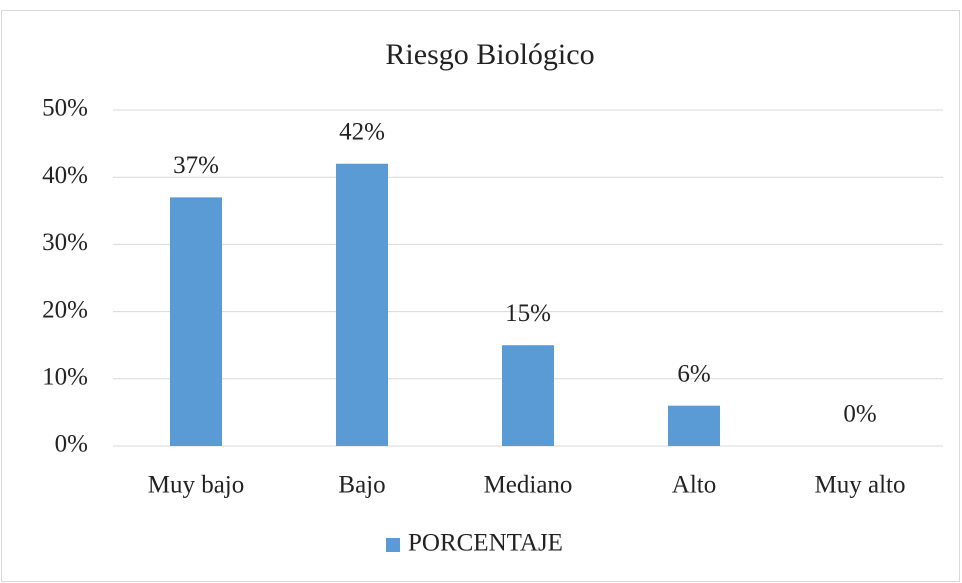 The image size is (962, 583). What do you see at coordinates (65, 175) in the screenshot?
I see `y-tick-label: 40%` at bounding box center [65, 175].